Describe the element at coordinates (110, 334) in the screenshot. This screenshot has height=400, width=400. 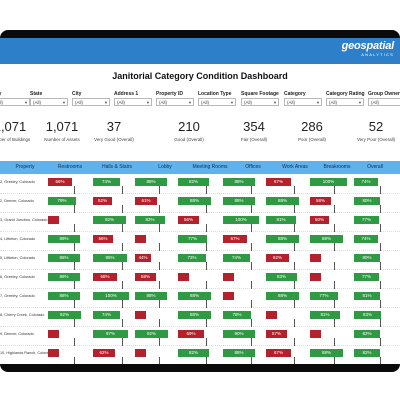
I see `score-bar: 97%` at that location.